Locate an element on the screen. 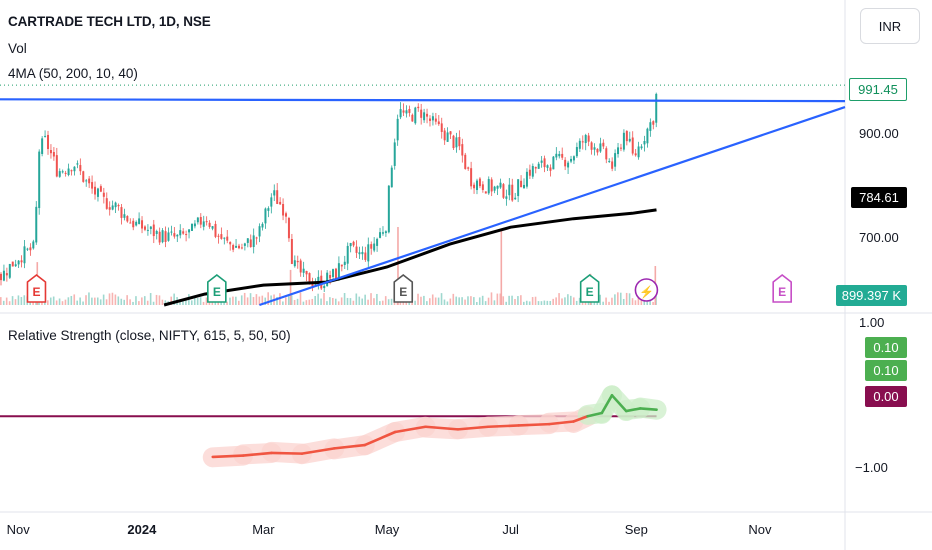 The width and height of the screenshot is (932, 550). volume-indicator-label: Vol is located at coordinates (17, 48).